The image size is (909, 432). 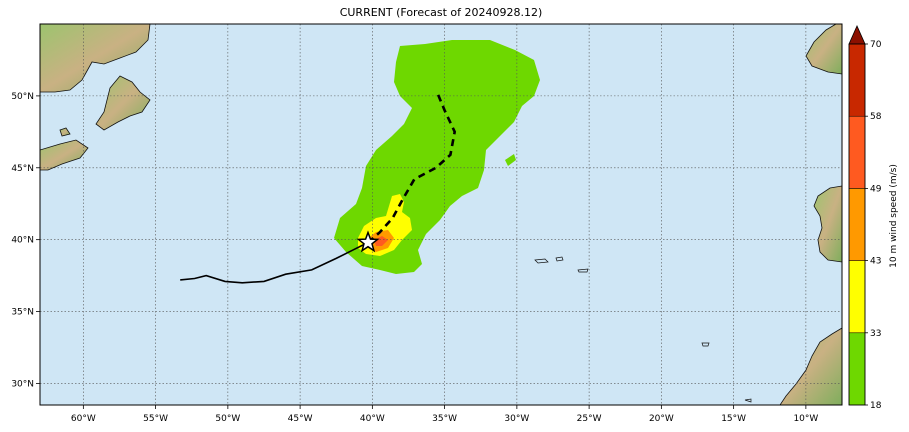 I want to click on colorbar-tick-label: 33, so click(x=875, y=334).